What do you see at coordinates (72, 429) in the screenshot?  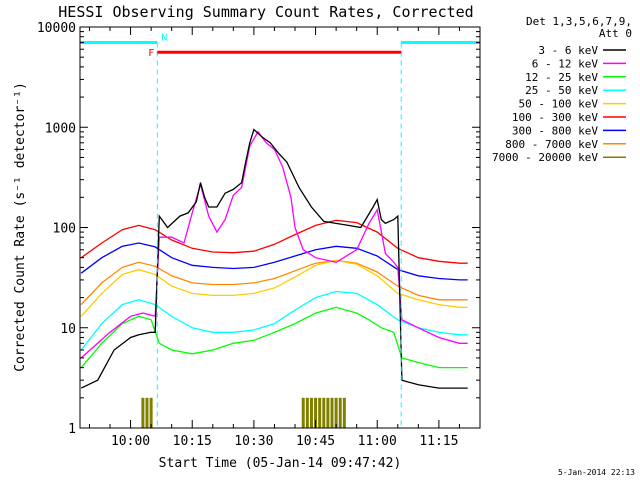 I see `y-tick-label: 1` at bounding box center [72, 429].